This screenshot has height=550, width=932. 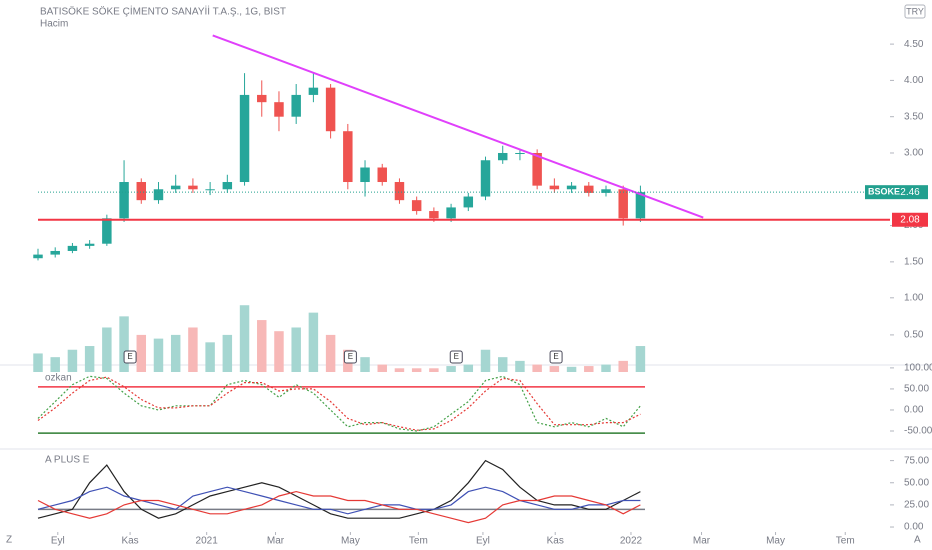 What do you see at coordinates (884, 192) in the screenshot?
I see `symbol-label: BSOKE` at bounding box center [884, 192].